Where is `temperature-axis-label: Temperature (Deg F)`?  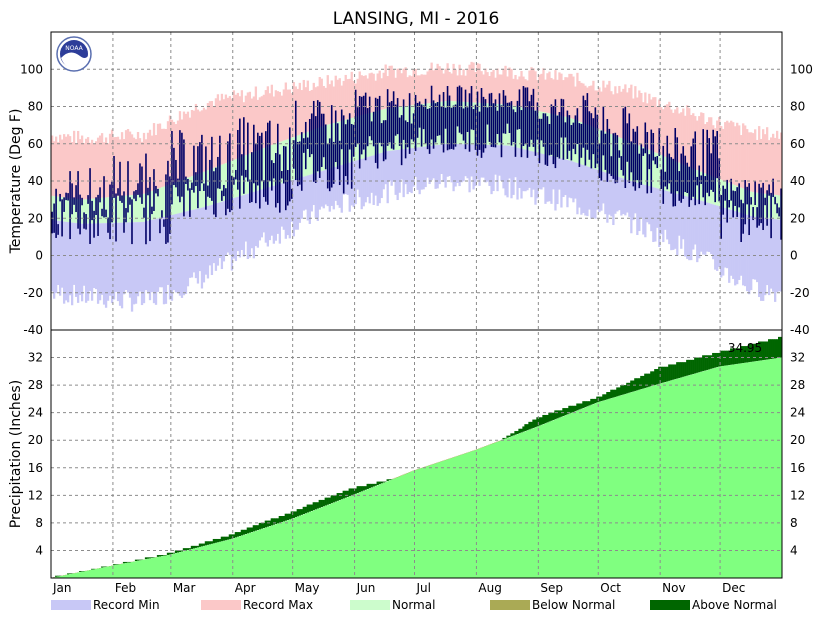
temperature-axis-label: Temperature (Deg F) is located at coordinates (16, 182).